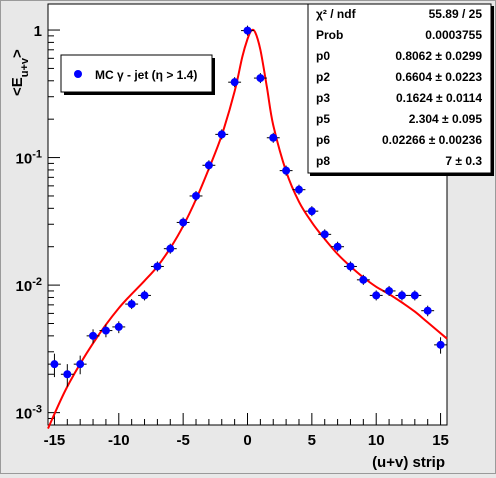 This screenshot has width=496, height=478. I want to click on y-tick-label: 10⁻¹, so click(29, 158).